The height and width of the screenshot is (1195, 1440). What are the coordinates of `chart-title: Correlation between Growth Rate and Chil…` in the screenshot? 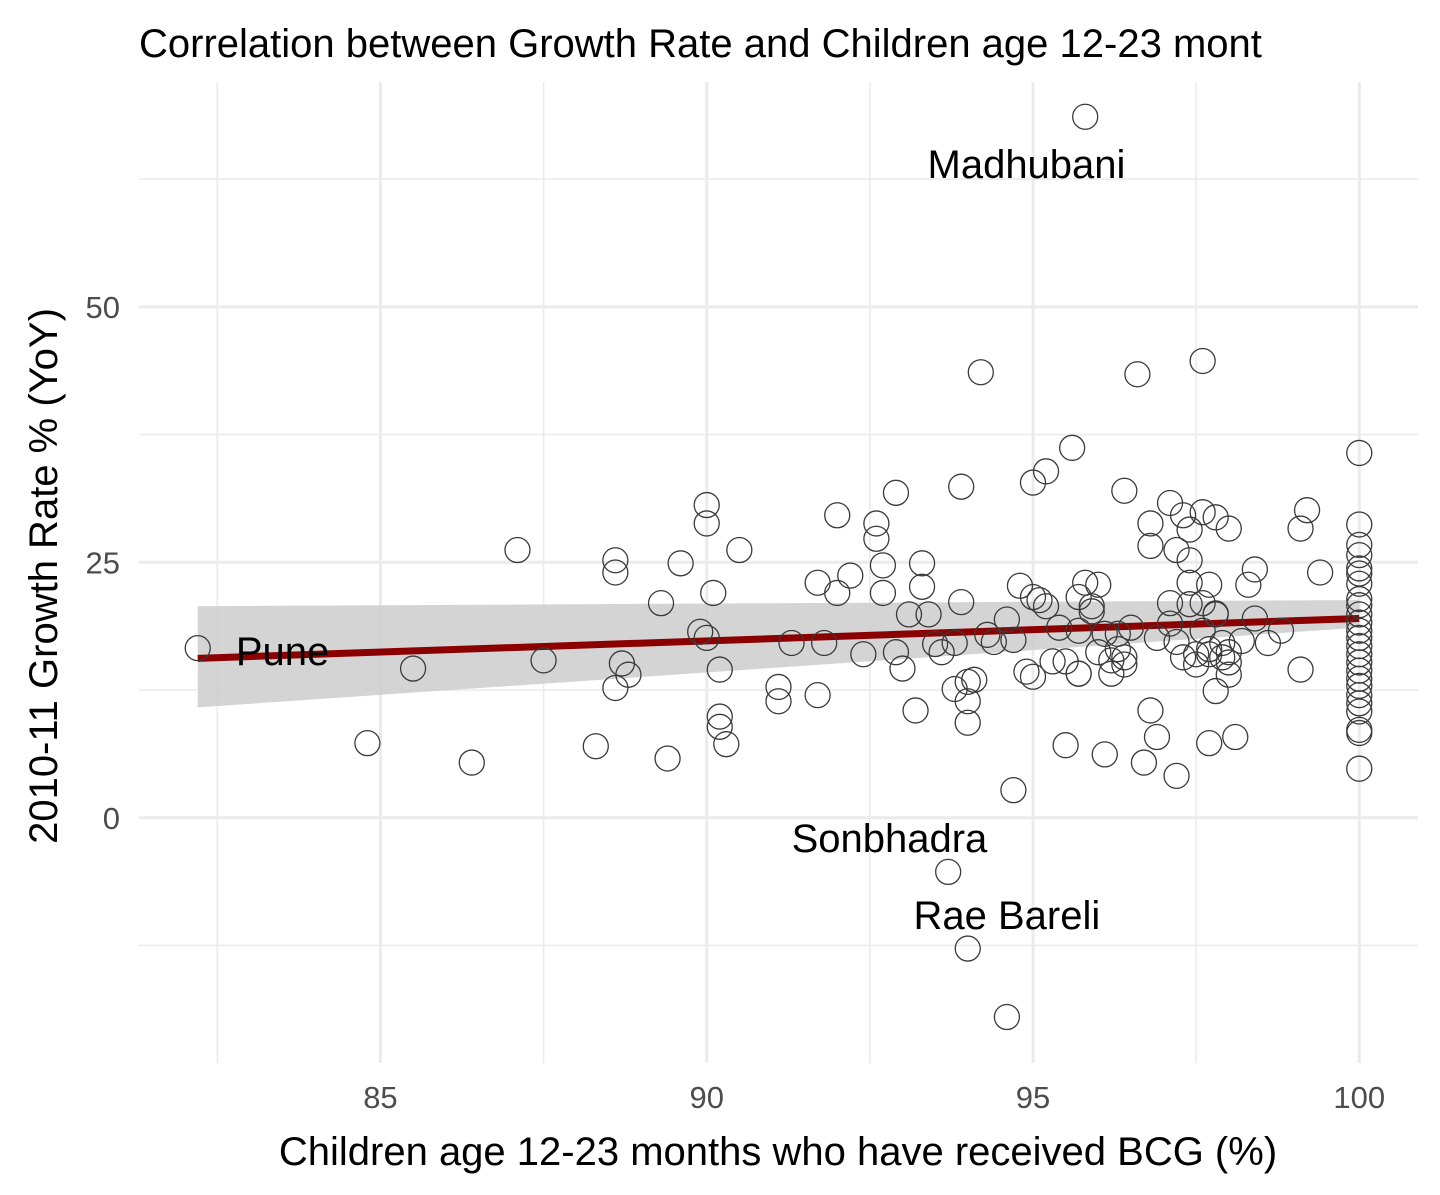 It's located at (700, 44).